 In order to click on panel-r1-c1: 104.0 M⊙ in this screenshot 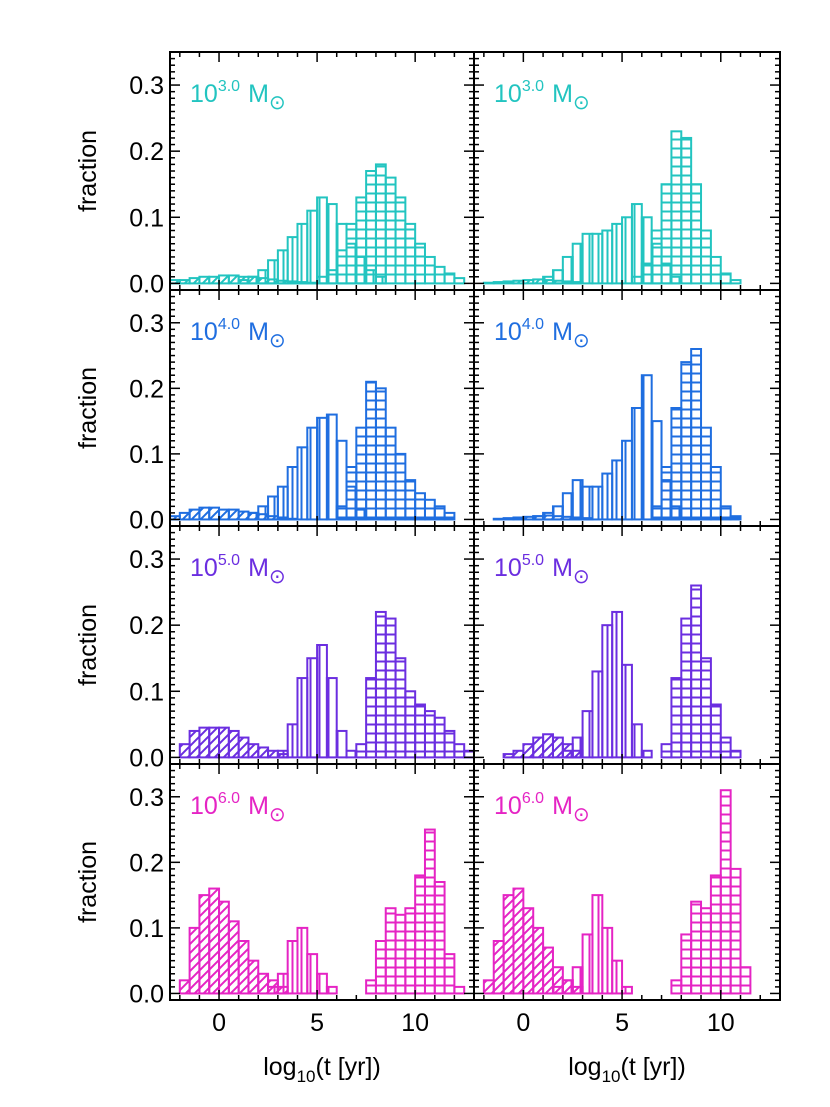, I will do `click(627, 408)`.